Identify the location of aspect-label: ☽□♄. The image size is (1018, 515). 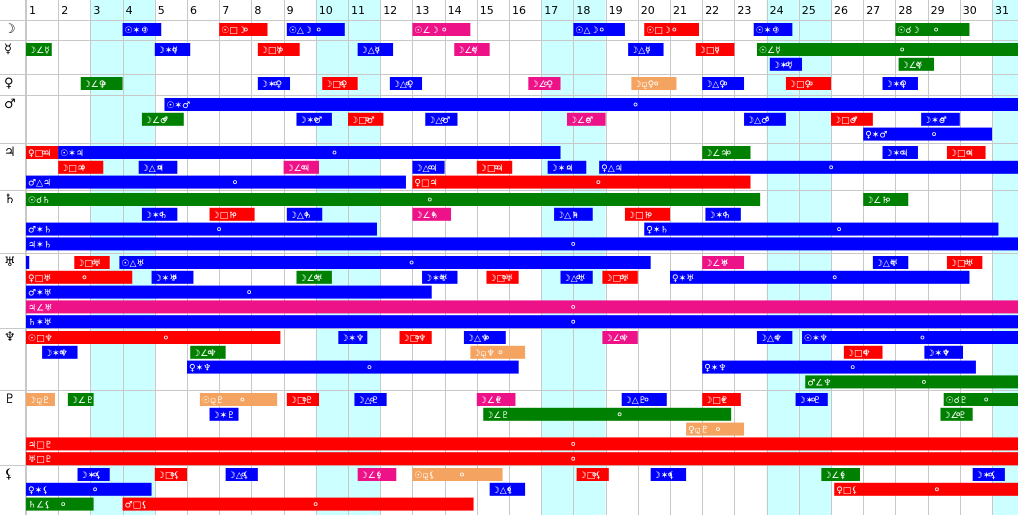
(224, 216).